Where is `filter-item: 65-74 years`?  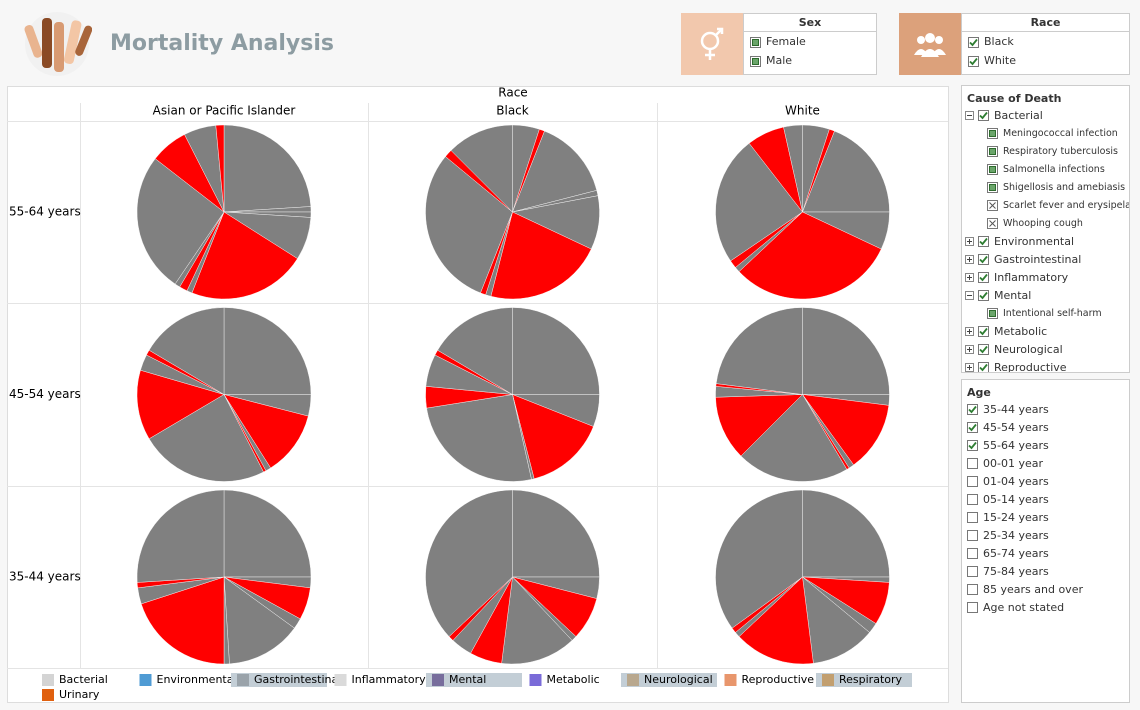
filter-item: 65-74 years is located at coordinates (1016, 553).